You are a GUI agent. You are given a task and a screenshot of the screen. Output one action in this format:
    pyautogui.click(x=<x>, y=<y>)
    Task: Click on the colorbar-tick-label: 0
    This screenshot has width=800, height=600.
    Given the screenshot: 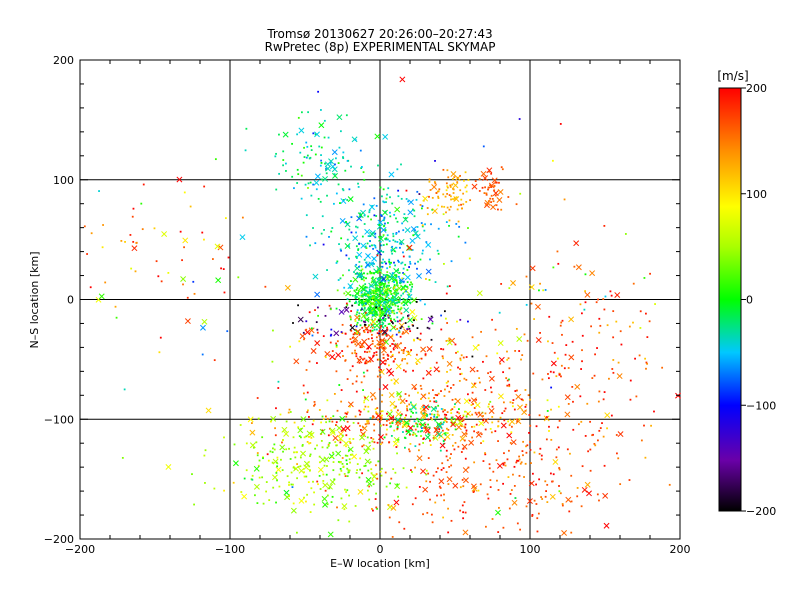 What is the action you would take?
    pyautogui.click(x=749, y=300)
    